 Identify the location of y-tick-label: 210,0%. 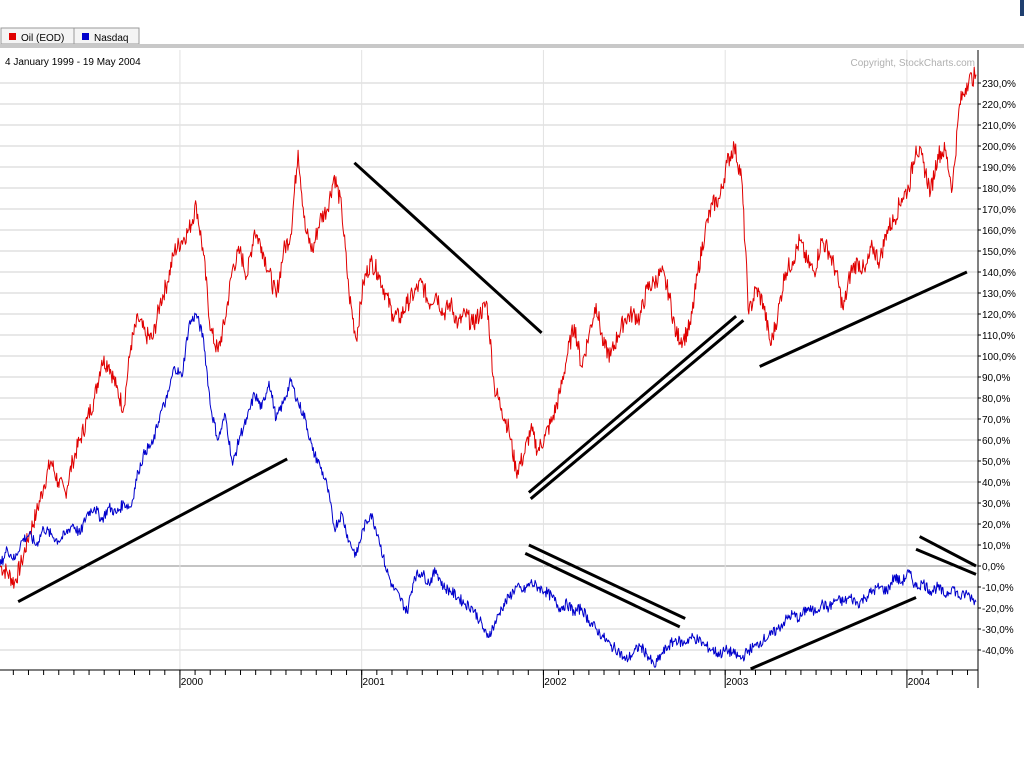
(999, 126).